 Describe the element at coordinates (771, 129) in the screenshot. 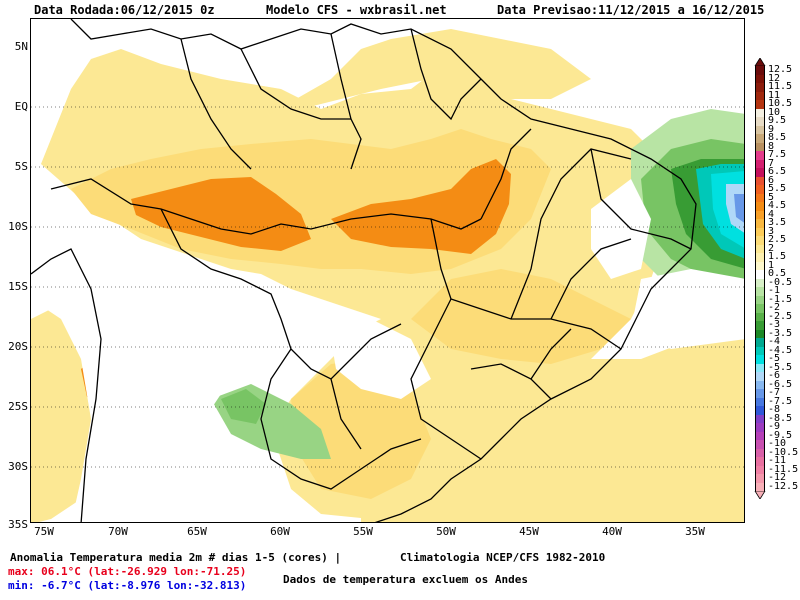

I see `legend-label: 9` at that location.